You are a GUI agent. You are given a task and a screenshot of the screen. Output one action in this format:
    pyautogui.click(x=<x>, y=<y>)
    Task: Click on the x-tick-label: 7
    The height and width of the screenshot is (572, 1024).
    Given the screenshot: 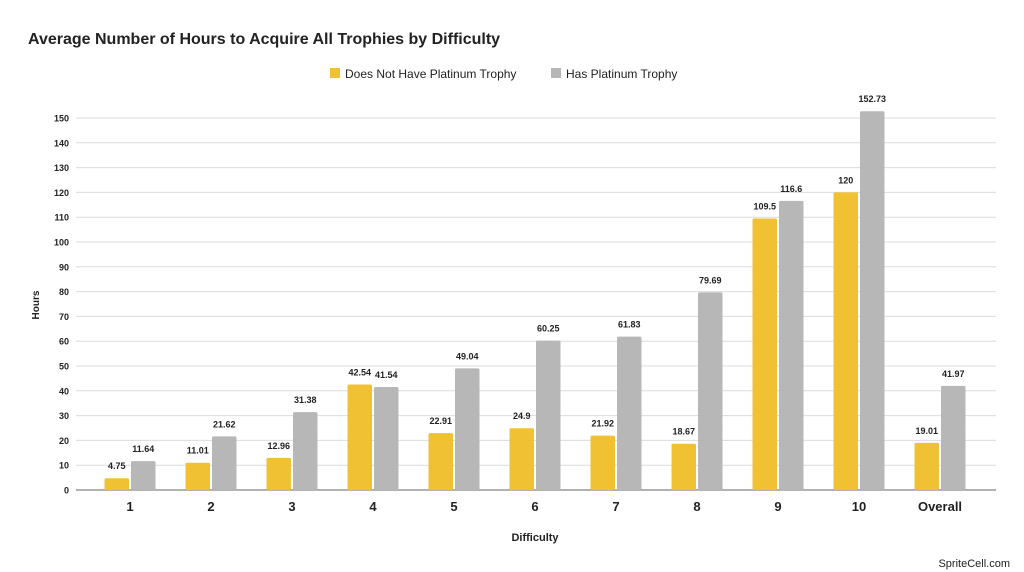 What is the action you would take?
    pyautogui.click(x=615, y=506)
    